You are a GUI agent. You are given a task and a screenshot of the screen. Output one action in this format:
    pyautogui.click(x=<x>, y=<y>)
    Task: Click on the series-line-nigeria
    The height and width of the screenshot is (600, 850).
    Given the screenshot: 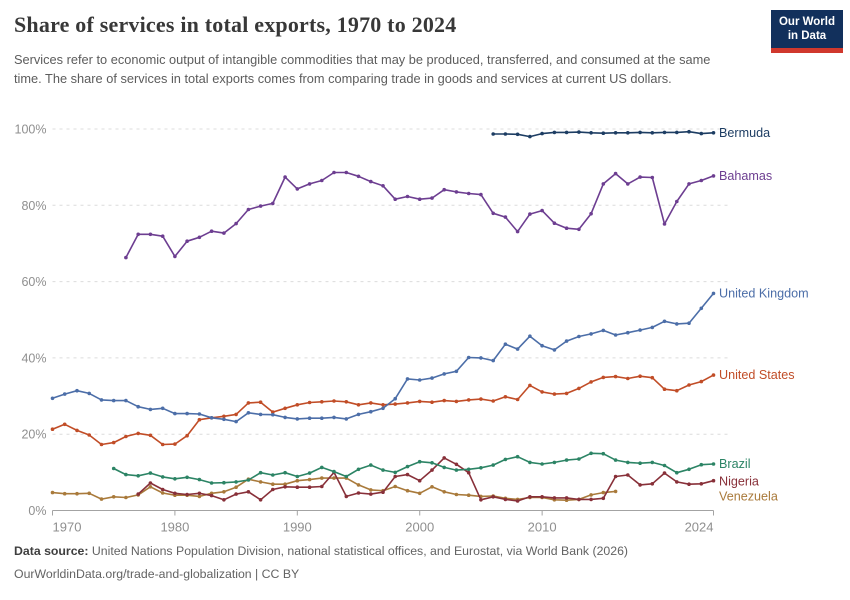 What is the action you would take?
    pyautogui.click(x=426, y=479)
    